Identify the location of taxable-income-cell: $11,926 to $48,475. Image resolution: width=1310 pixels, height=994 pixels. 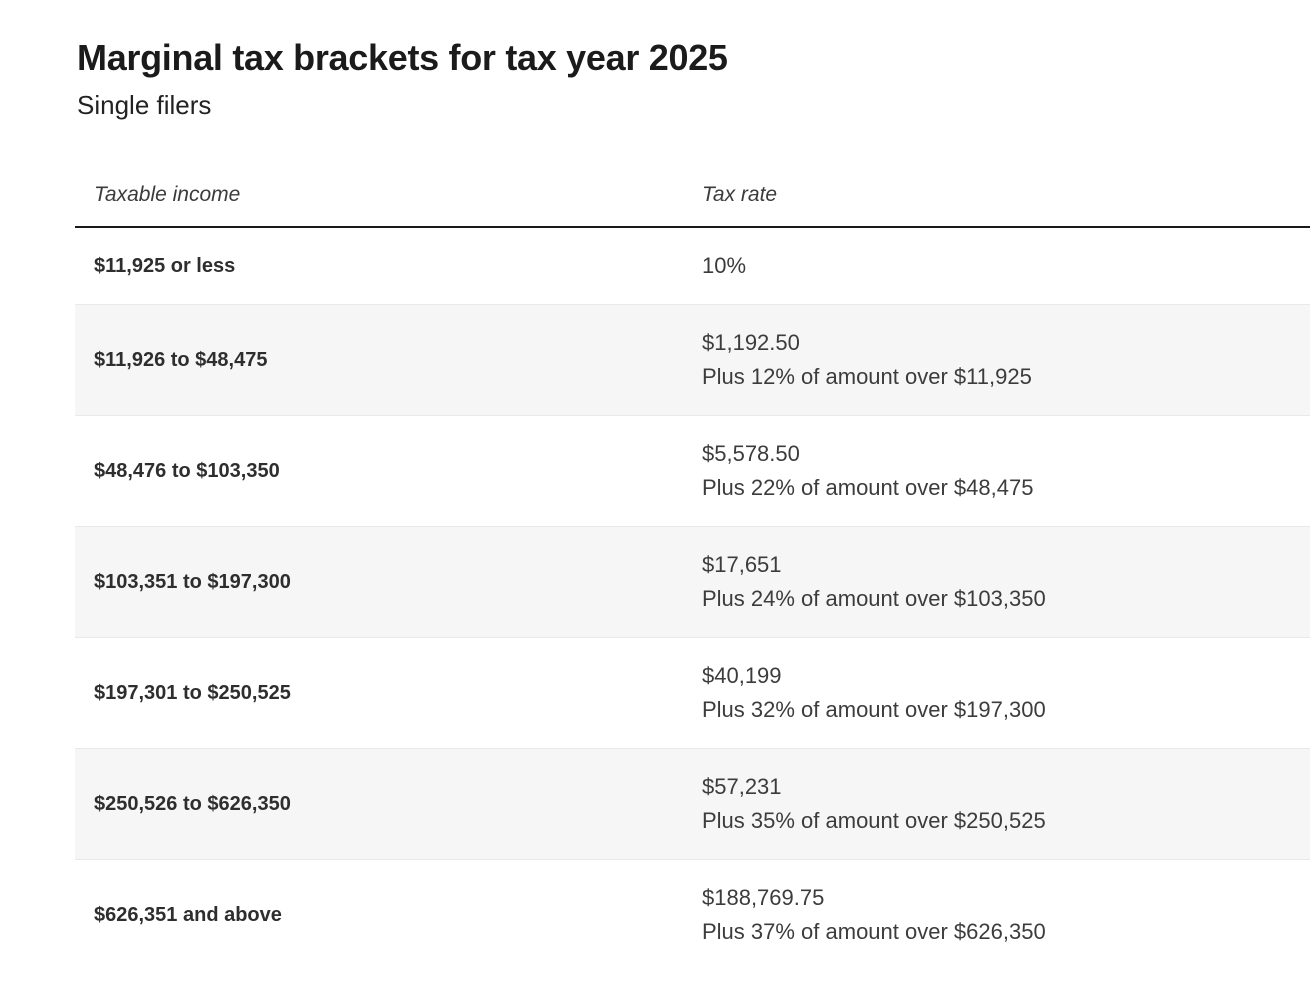
(181, 359).